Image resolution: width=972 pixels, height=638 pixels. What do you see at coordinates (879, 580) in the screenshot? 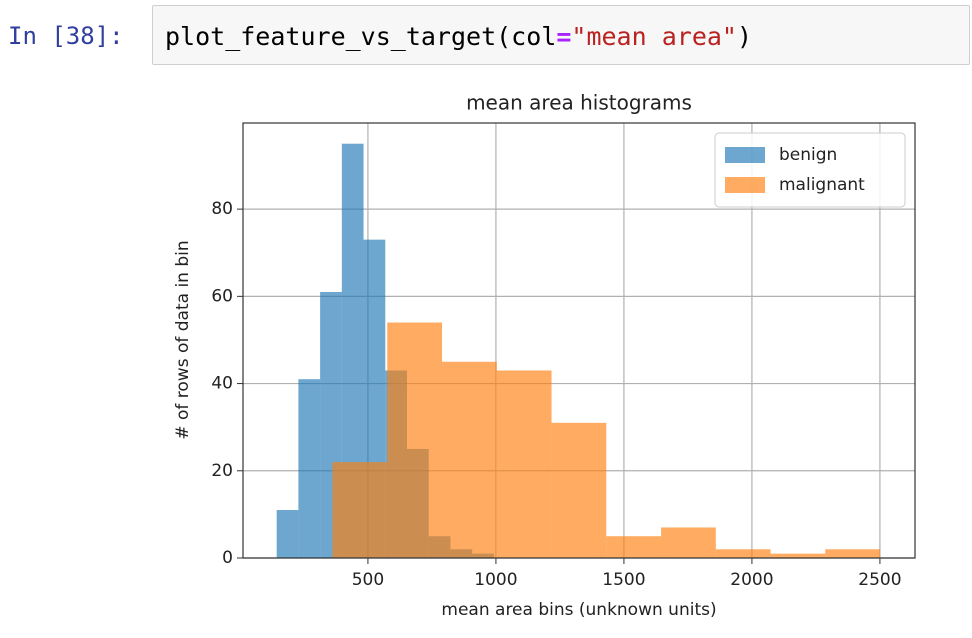
I see `x-tick-label: 2500` at bounding box center [879, 580].